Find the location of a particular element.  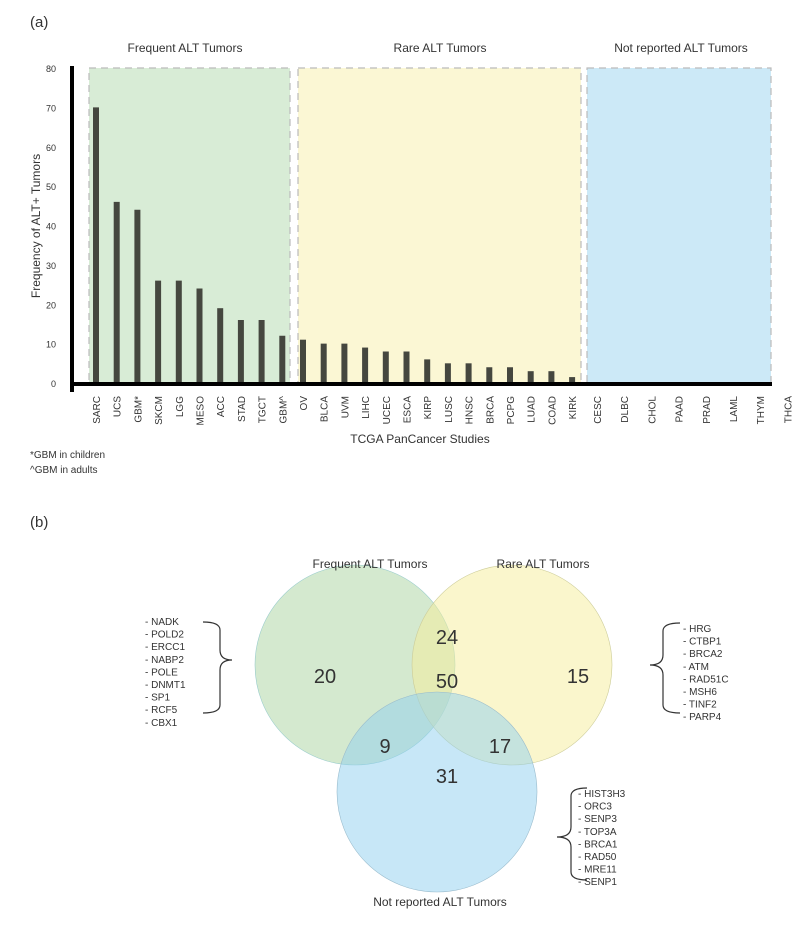

gene-list-item: - SENP1 is located at coordinates (597, 882).